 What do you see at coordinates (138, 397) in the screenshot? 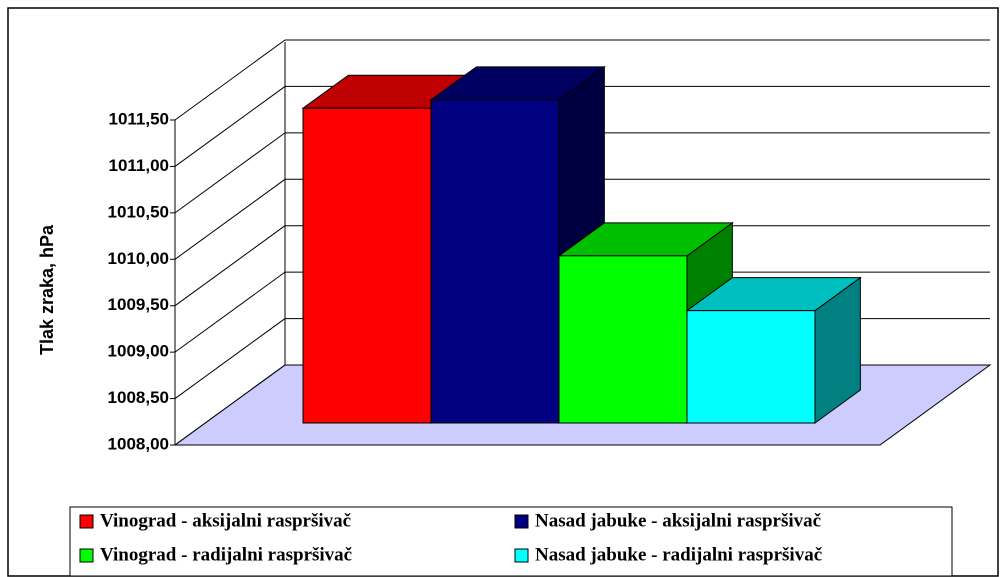
I see `y-tick-label: 1008,50` at bounding box center [138, 397].